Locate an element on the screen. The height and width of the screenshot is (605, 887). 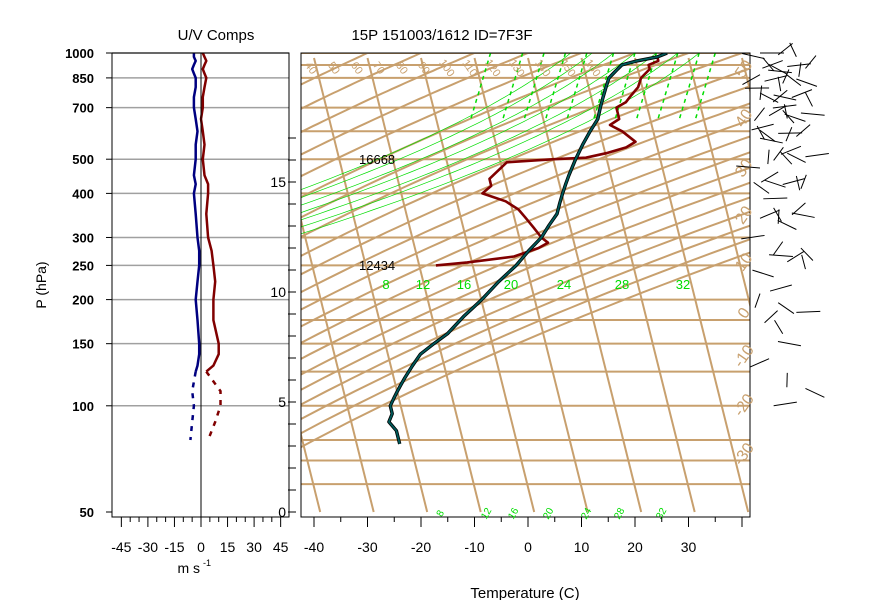
temp-tick-label: -30 is located at coordinates (367, 547).